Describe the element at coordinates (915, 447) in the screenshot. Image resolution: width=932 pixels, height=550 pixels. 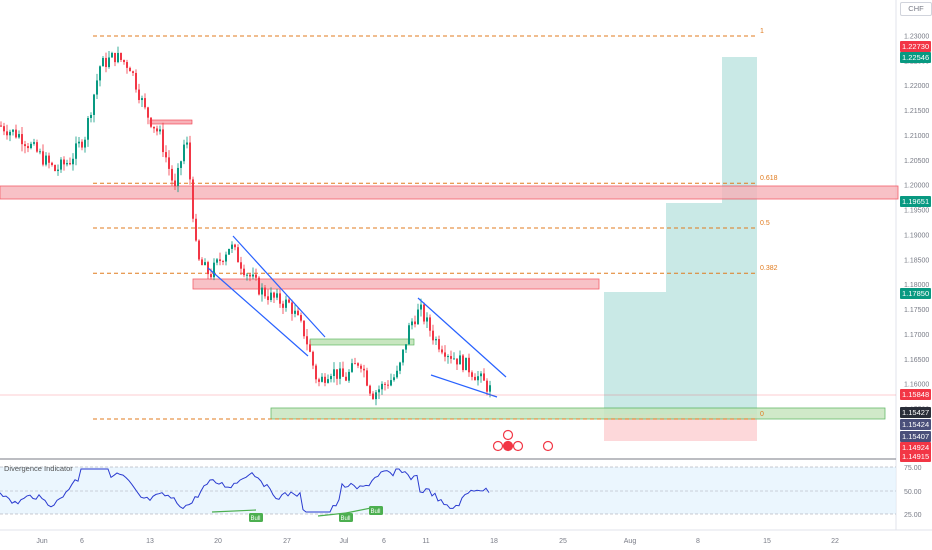
I see `price-tag: 1.14924` at that location.